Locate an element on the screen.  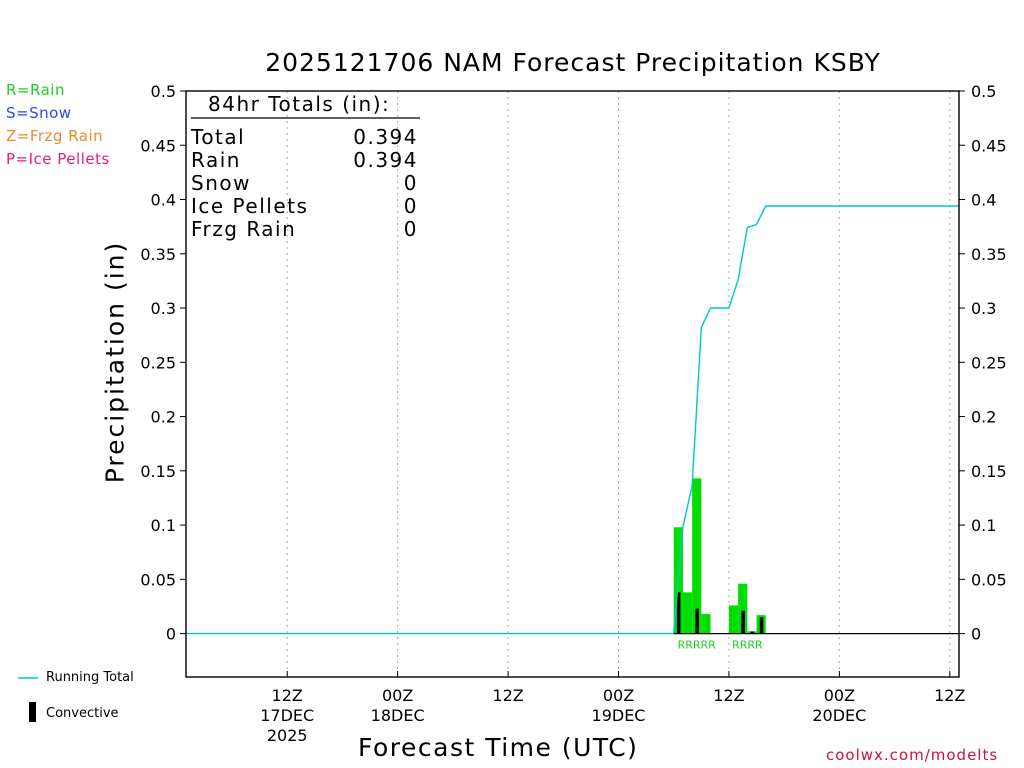
x-tick-label: 2025 is located at coordinates (287, 735).